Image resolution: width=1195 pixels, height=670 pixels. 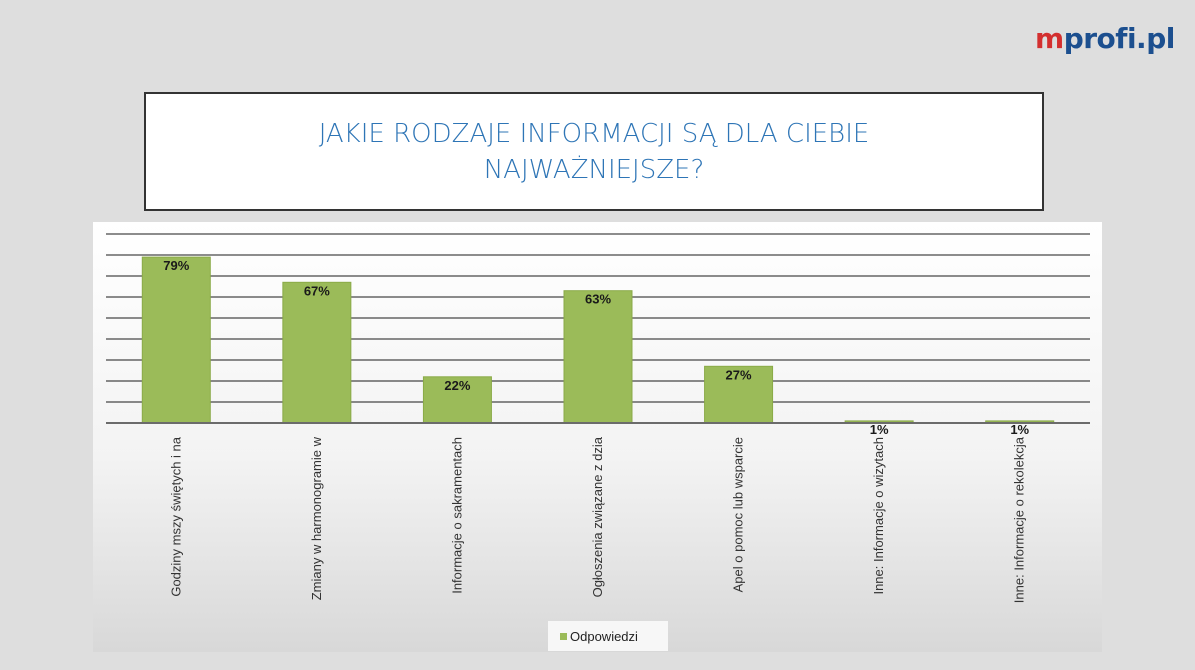 What do you see at coordinates (604, 636) in the screenshot?
I see `legend-label: Odpowiedzi` at bounding box center [604, 636].